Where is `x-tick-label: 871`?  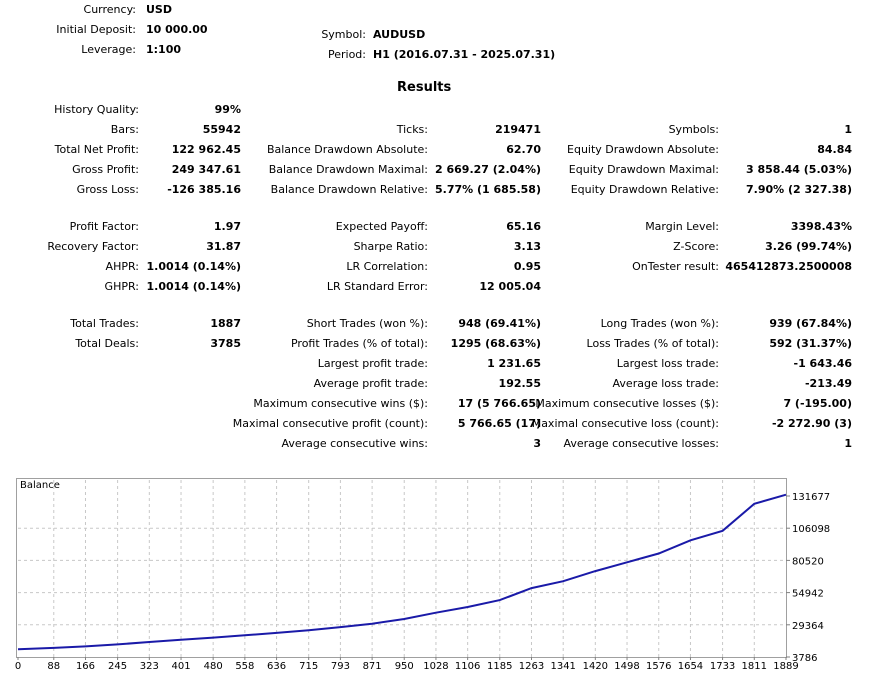
x-tick-label: 871 is located at coordinates (372, 666).